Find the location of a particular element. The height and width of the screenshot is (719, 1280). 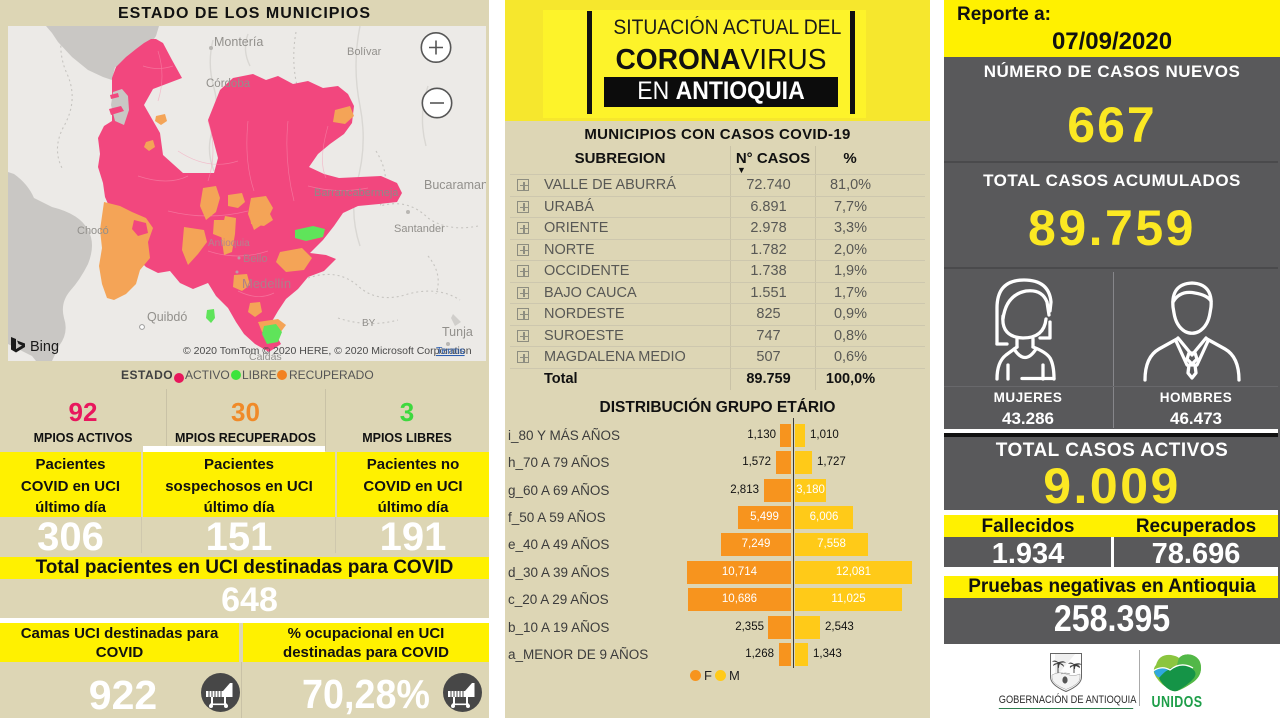

svg-text: BY is located at coordinates (369, 323).